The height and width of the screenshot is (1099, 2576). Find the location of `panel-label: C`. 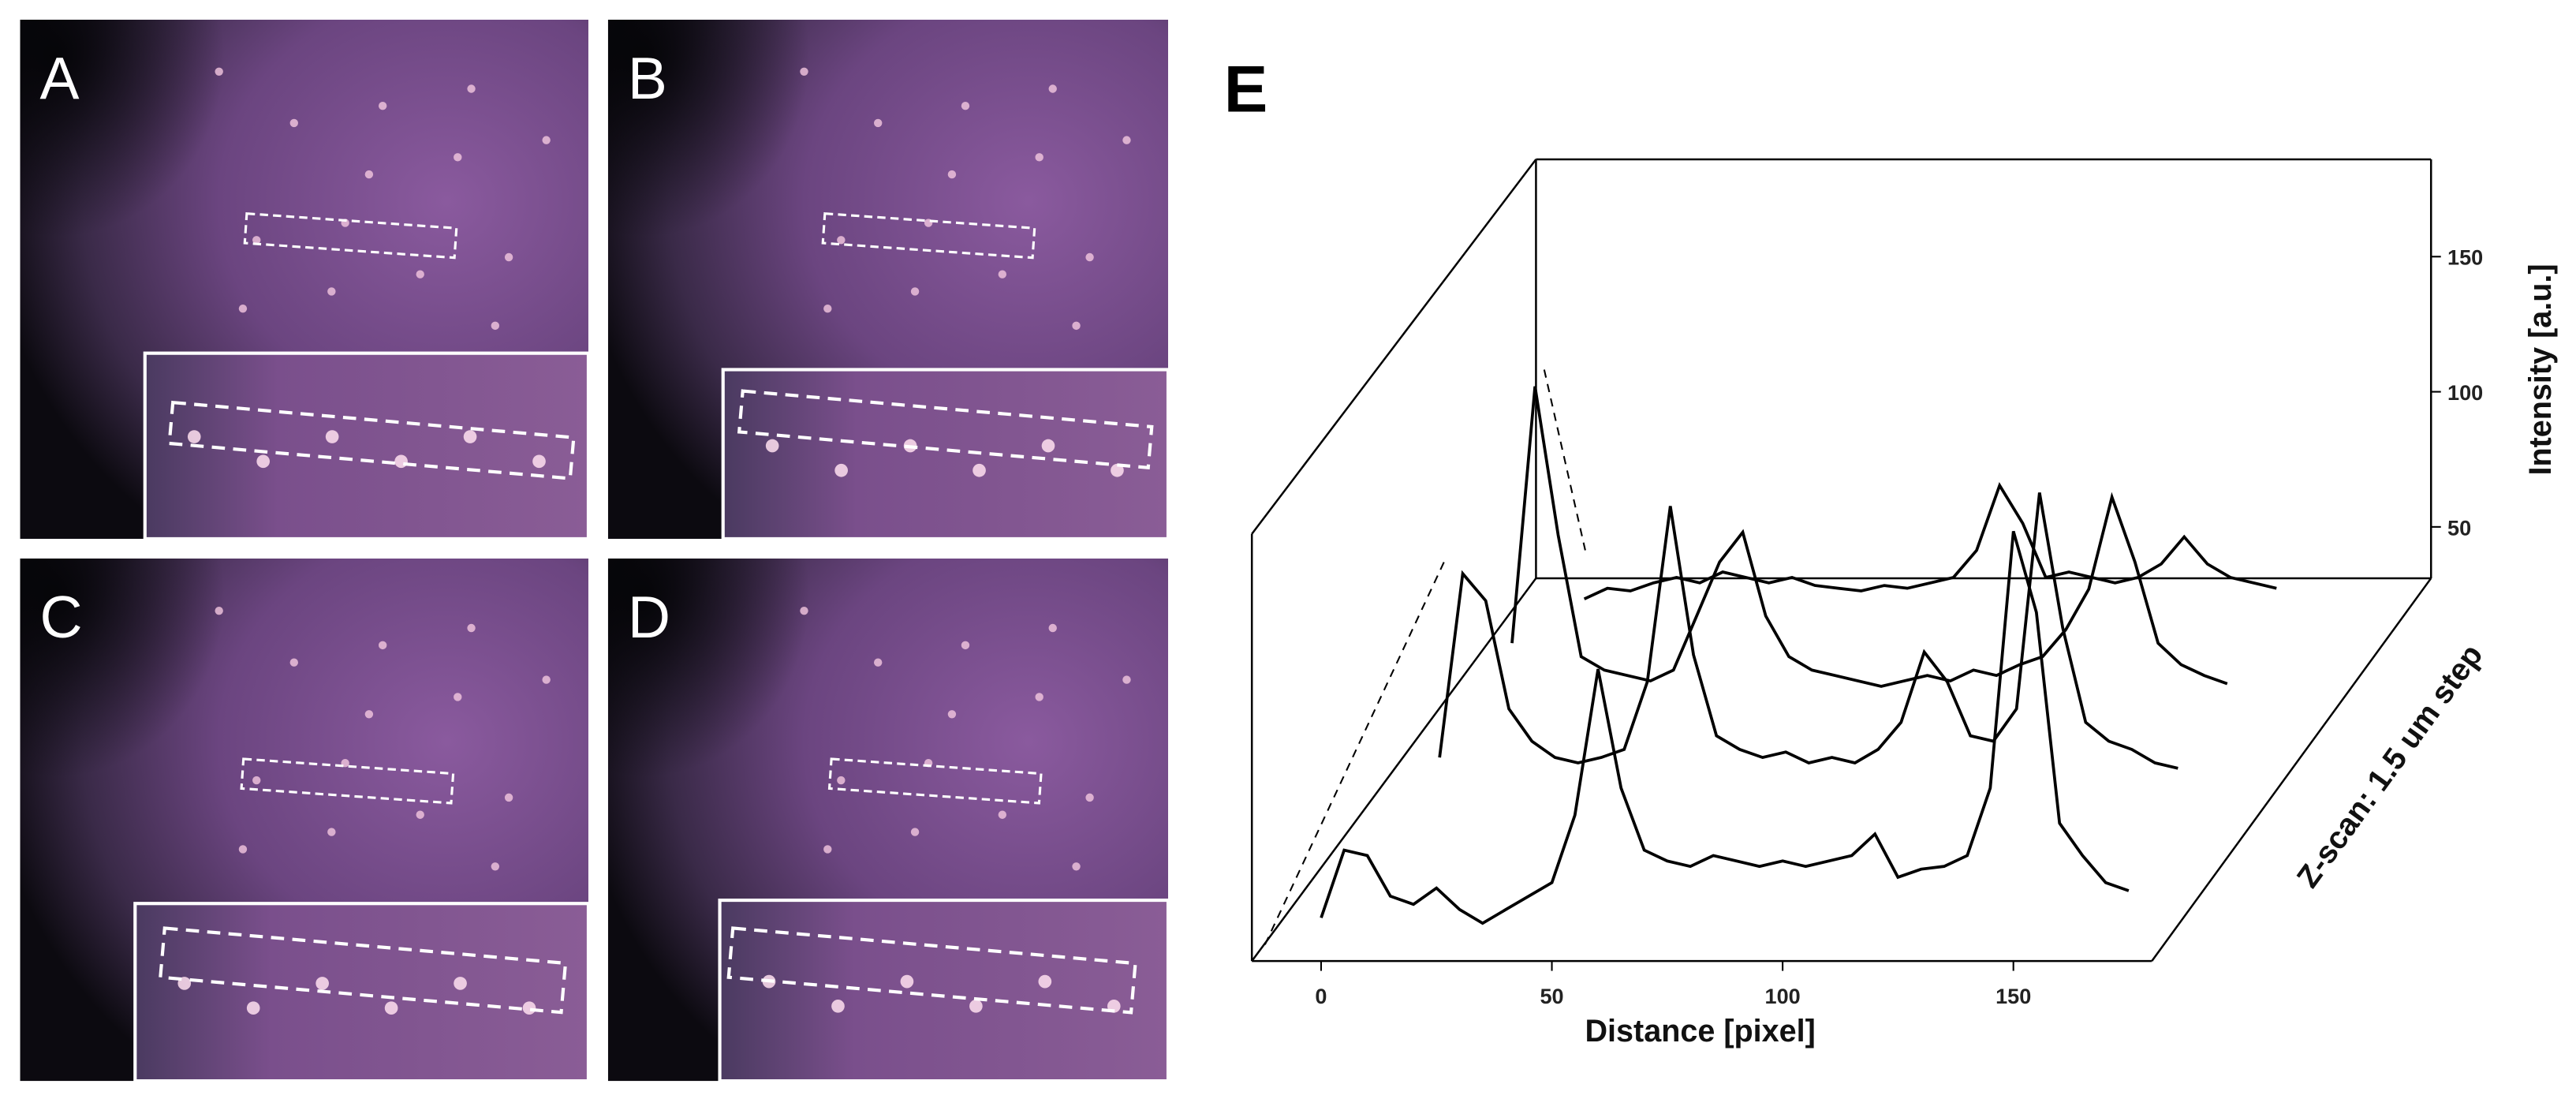

panel-label: C is located at coordinates (61, 617).